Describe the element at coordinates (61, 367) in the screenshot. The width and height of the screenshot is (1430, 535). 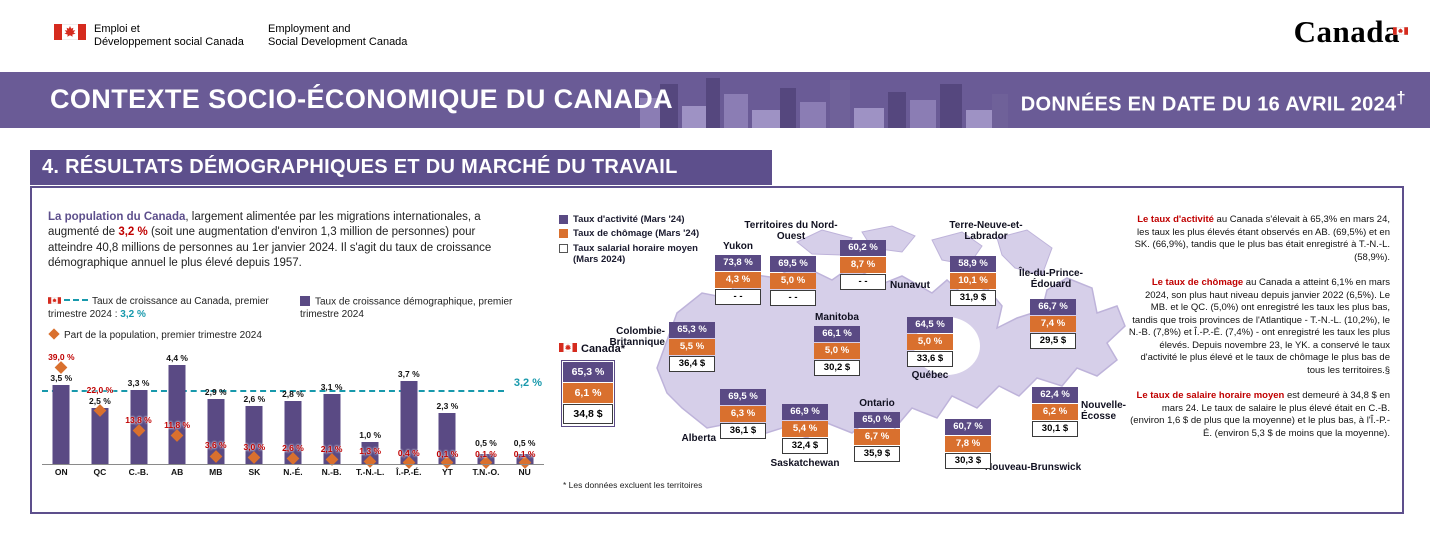
I see `population-share-diamond` at that location.